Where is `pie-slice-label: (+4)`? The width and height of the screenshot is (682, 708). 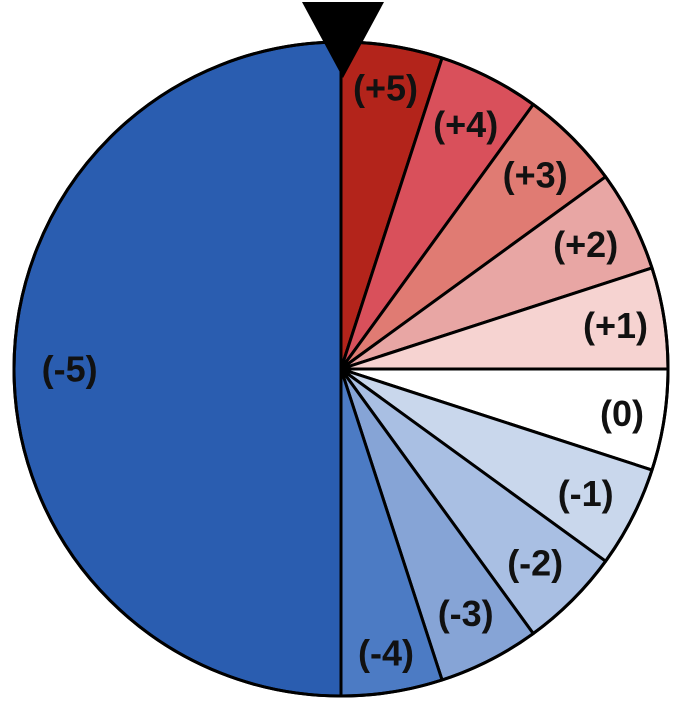 pie-slice-label: (+4) is located at coordinates (465, 124).